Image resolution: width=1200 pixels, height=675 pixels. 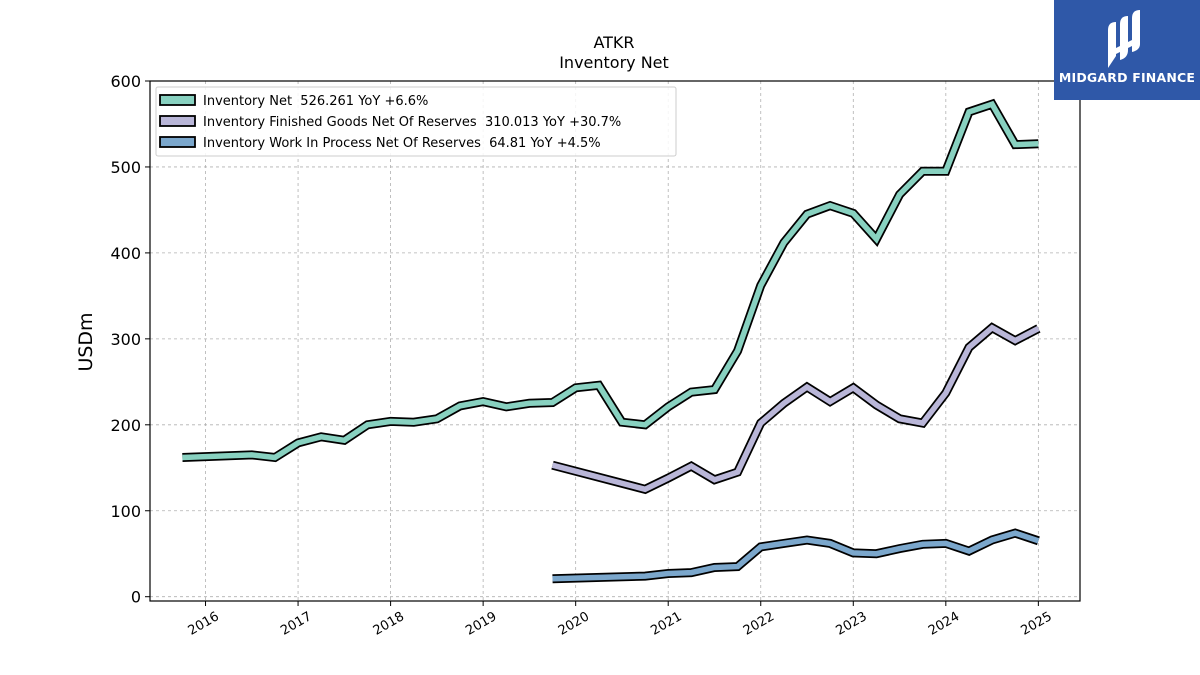 What do you see at coordinates (666, 624) in the screenshot?
I see `x-tick-label: 2021` at bounding box center [666, 624].